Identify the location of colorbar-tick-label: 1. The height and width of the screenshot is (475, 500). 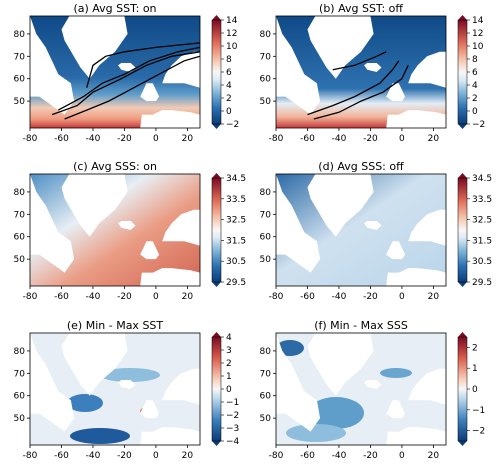
(475, 369).